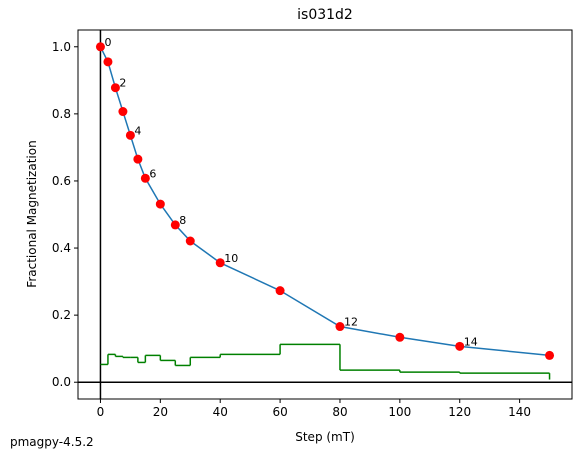 This screenshot has height=464, width=583. I want to click on x-axis-label: Step (mT), so click(325, 437).